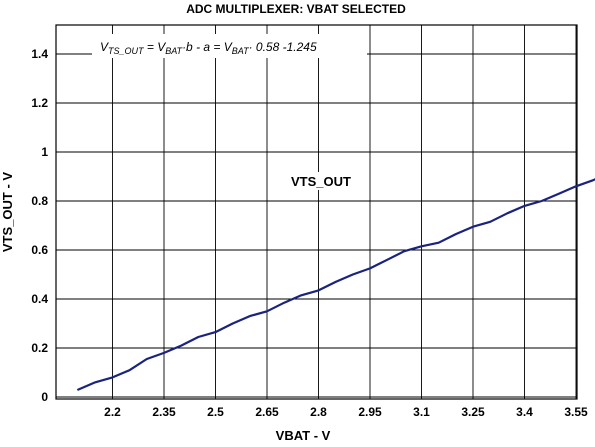 This screenshot has width=595, height=447. Describe the element at coordinates (303, 435) in the screenshot. I see `x-axis-label: VBAT - V` at that location.